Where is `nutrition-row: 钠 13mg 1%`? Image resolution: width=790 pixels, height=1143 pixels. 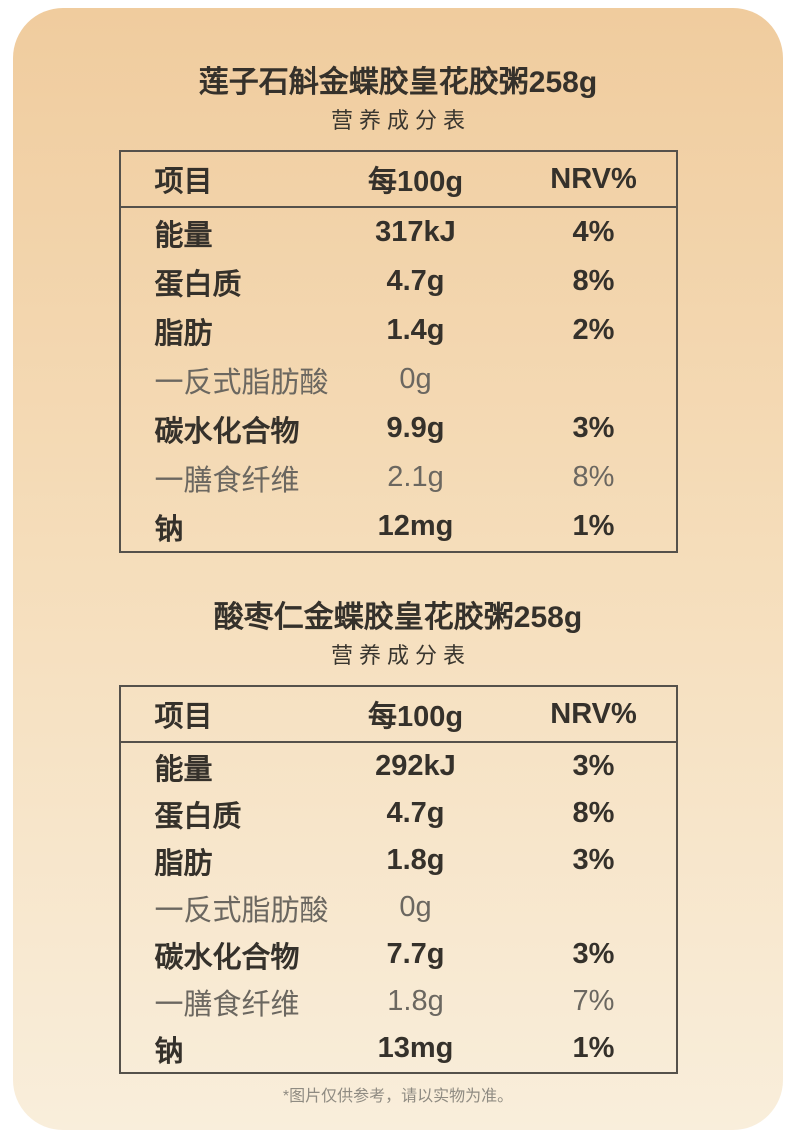
nutrition-row: 钠 13mg 1% is located at coordinates (398, 1048).